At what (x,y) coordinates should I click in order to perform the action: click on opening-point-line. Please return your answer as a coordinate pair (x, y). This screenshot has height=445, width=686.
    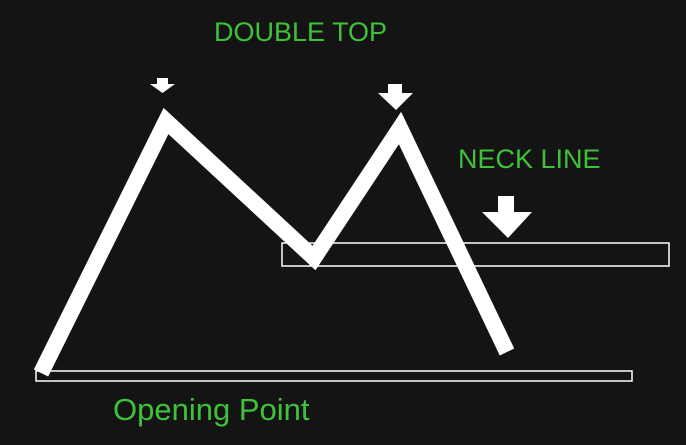
    Looking at the image, I should click on (334, 376).